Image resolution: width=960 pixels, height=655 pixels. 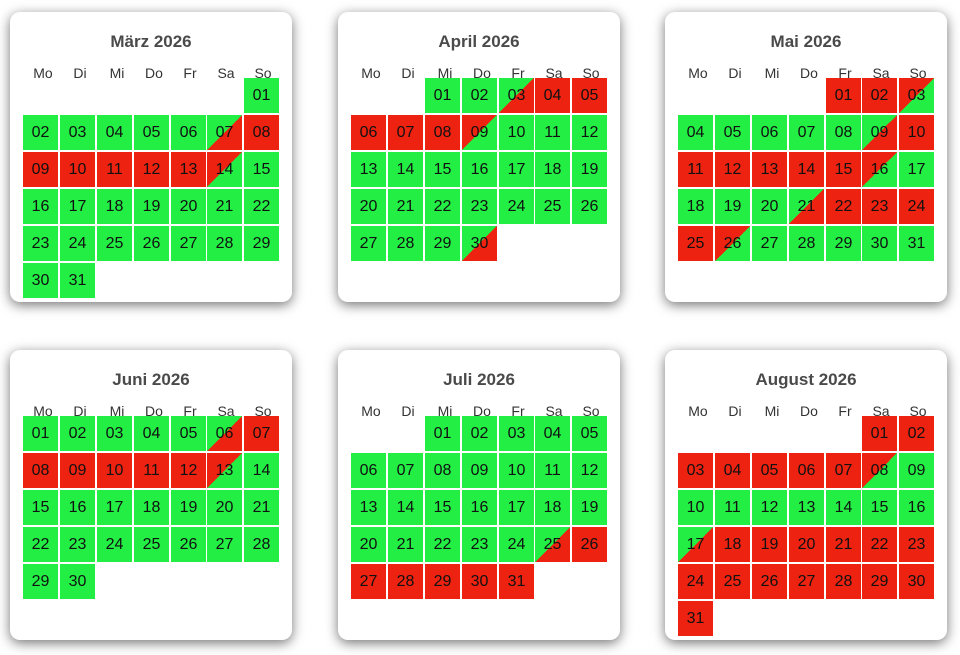 What do you see at coordinates (405, 243) in the screenshot?
I see `day-cell: 28` at bounding box center [405, 243].